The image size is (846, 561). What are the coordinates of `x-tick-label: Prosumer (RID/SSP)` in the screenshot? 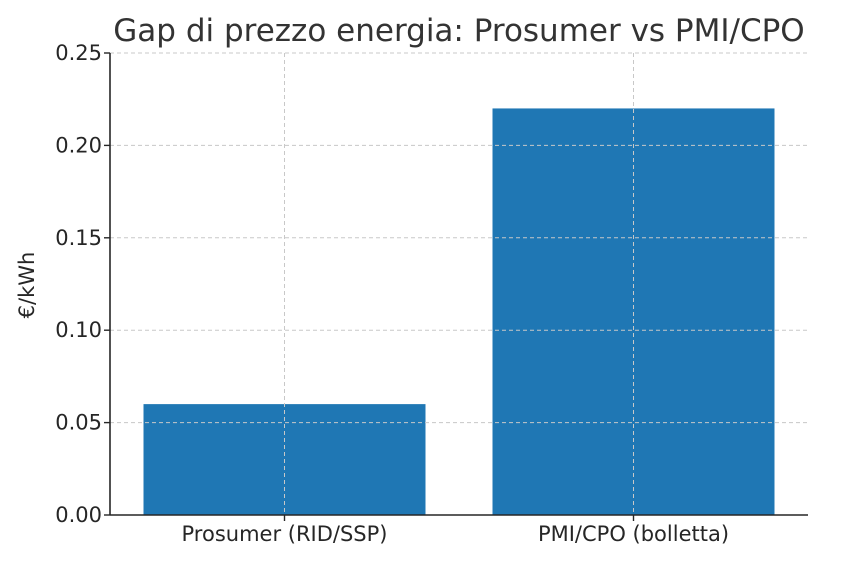 It's located at (285, 534).